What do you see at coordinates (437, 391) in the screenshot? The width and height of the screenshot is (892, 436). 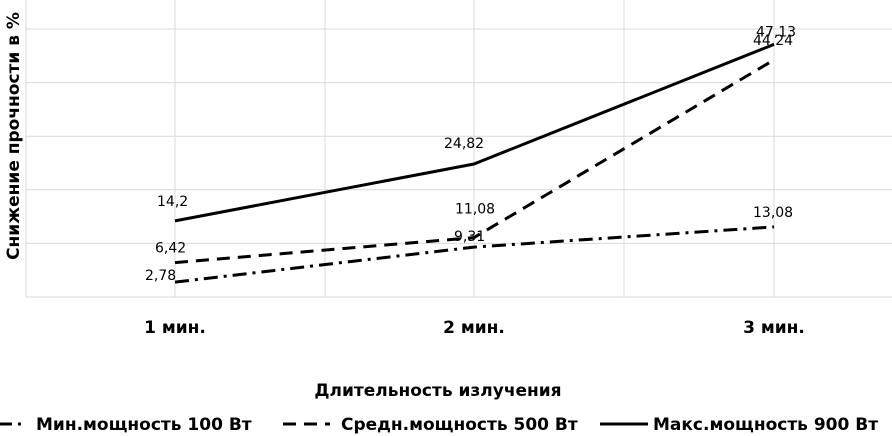 I see `x-axis-title: Длительность излучения` at bounding box center [437, 391].